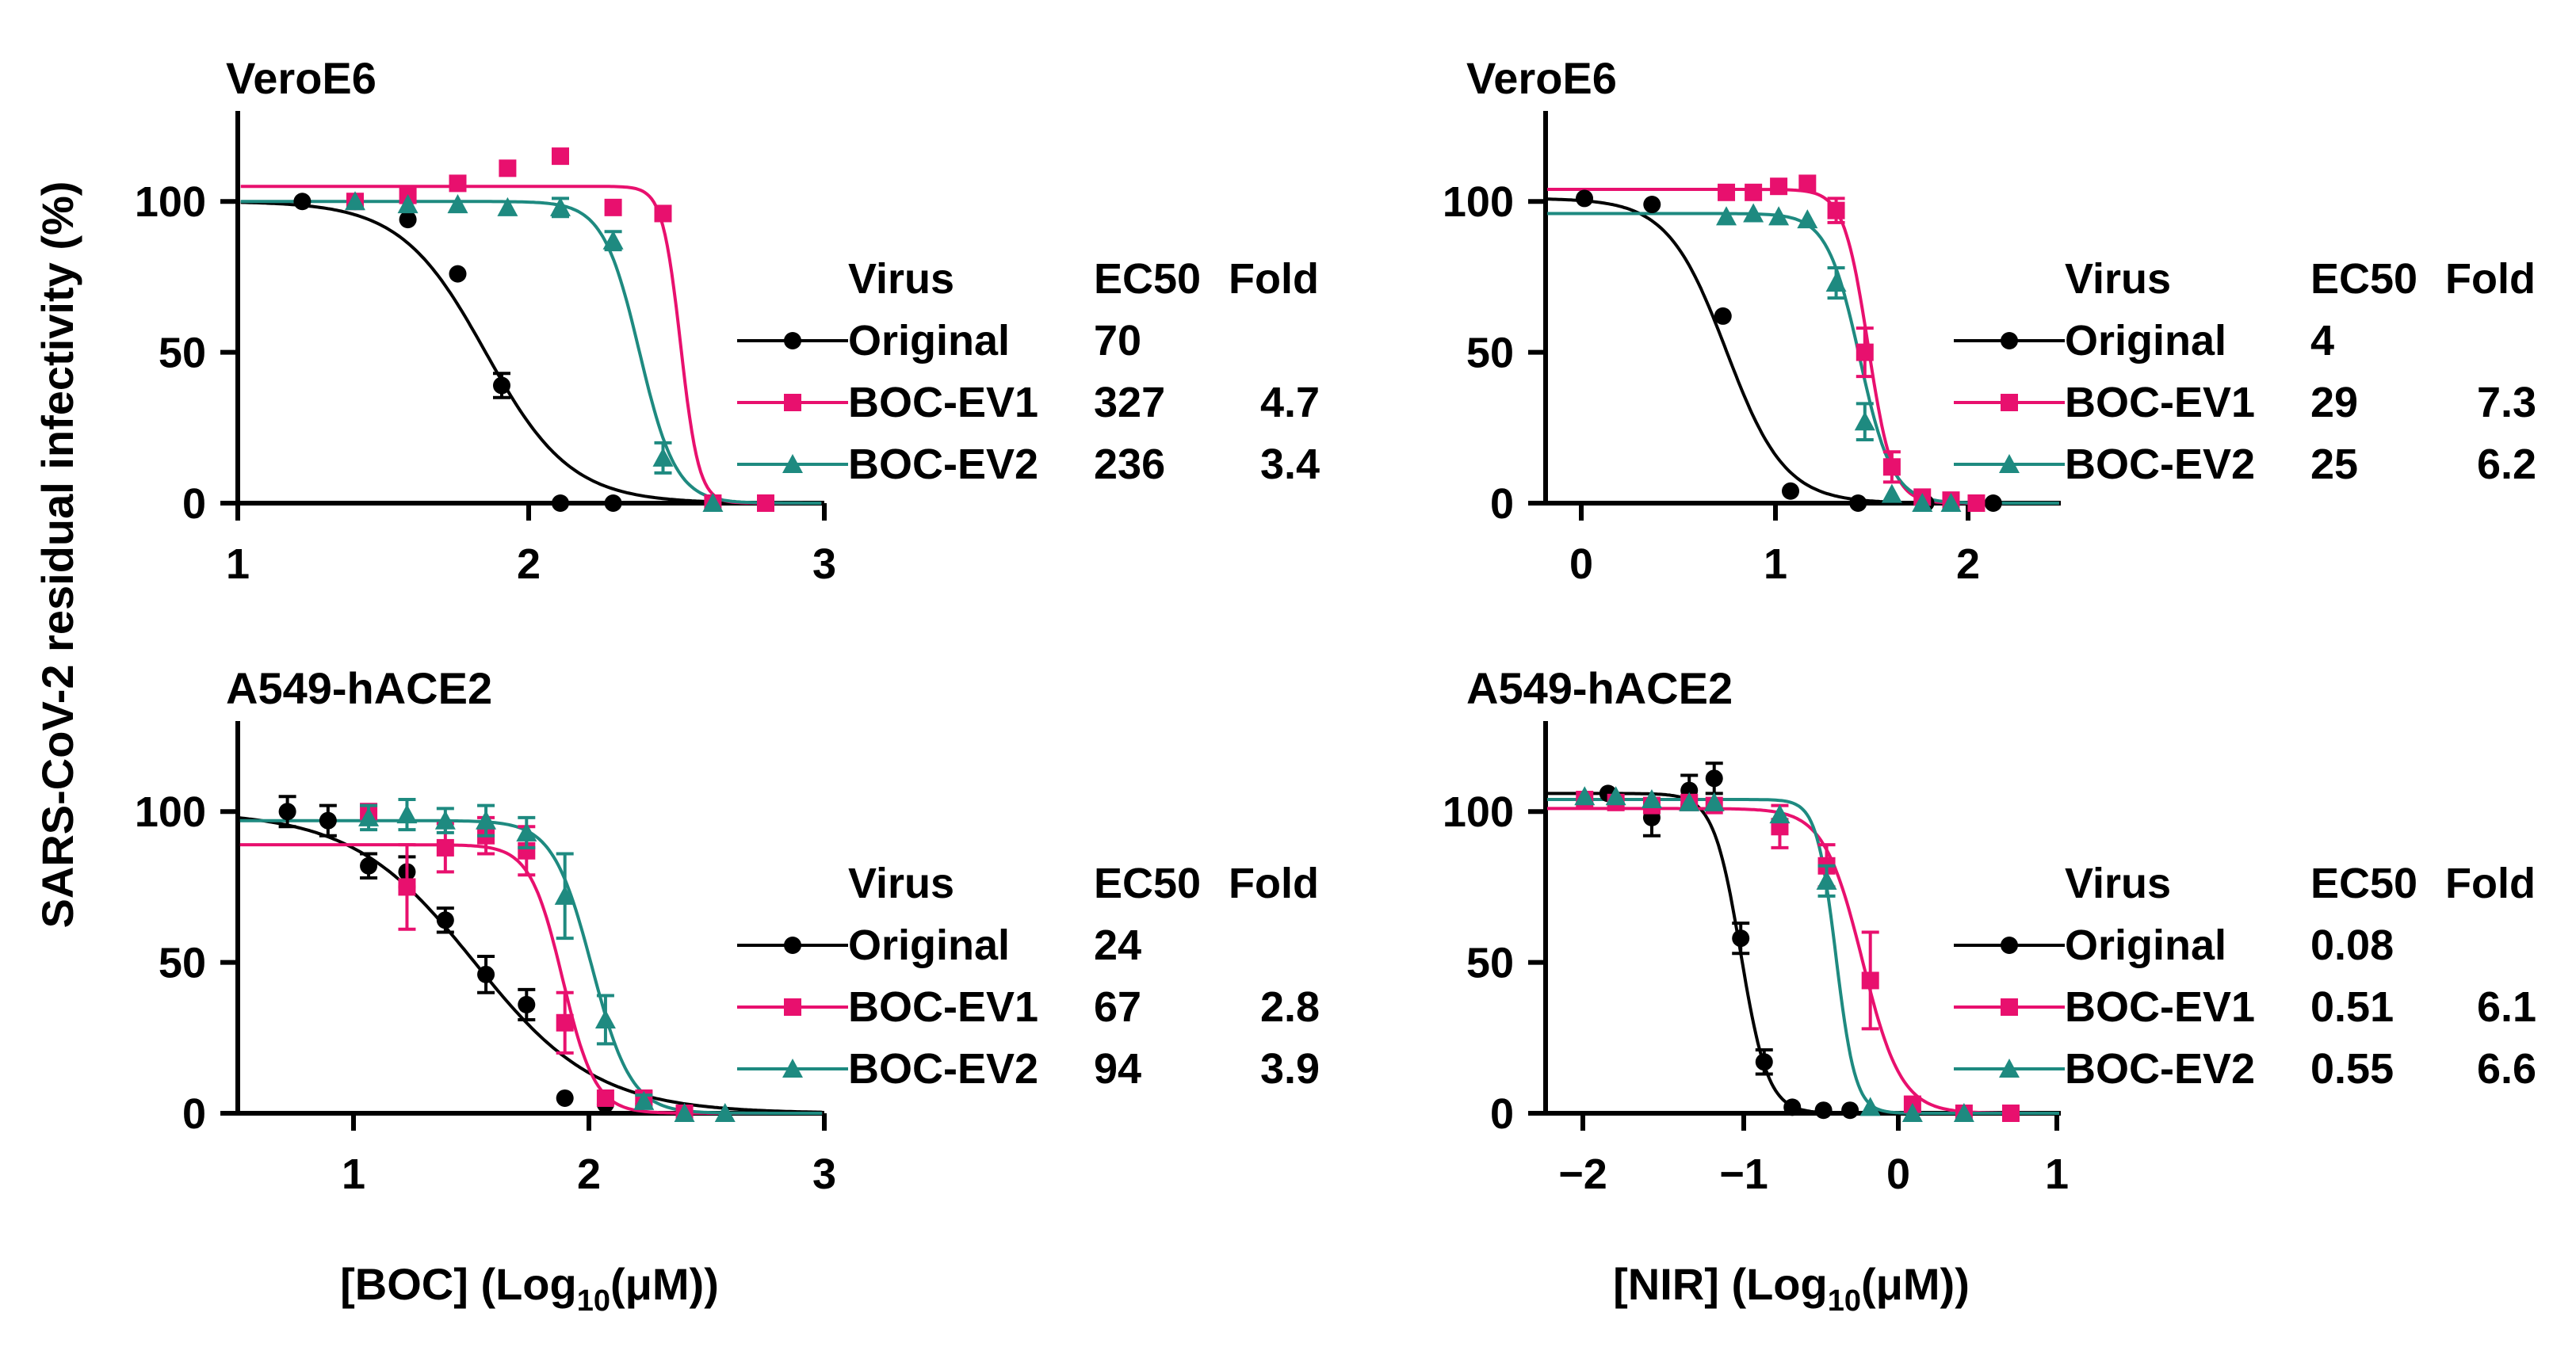 The image size is (2576, 1347). What do you see at coordinates (2145, 945) in the screenshot?
I see `legend-virus: Original` at bounding box center [2145, 945].